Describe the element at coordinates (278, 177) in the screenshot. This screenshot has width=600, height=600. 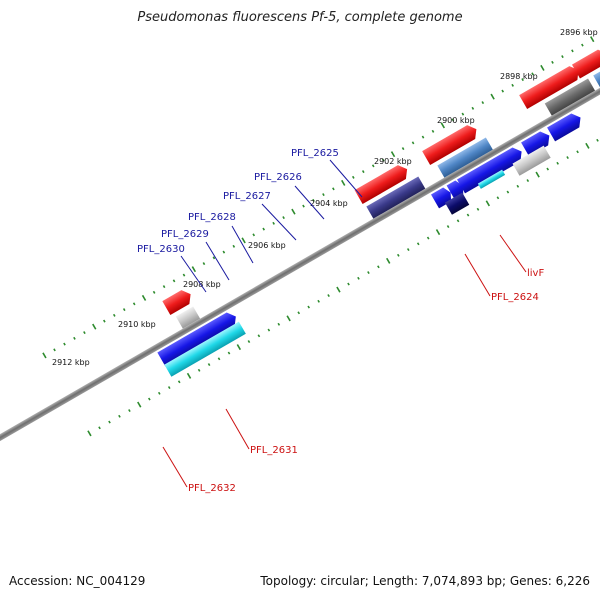
I see `gene-label: PFL_2626` at that location.